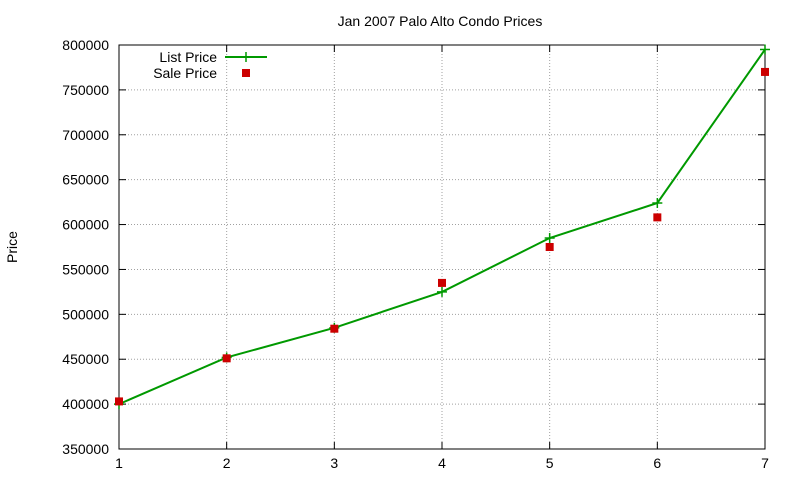 This screenshot has width=800, height=480. I want to click on y-tick-label: 400000, so click(85, 404).